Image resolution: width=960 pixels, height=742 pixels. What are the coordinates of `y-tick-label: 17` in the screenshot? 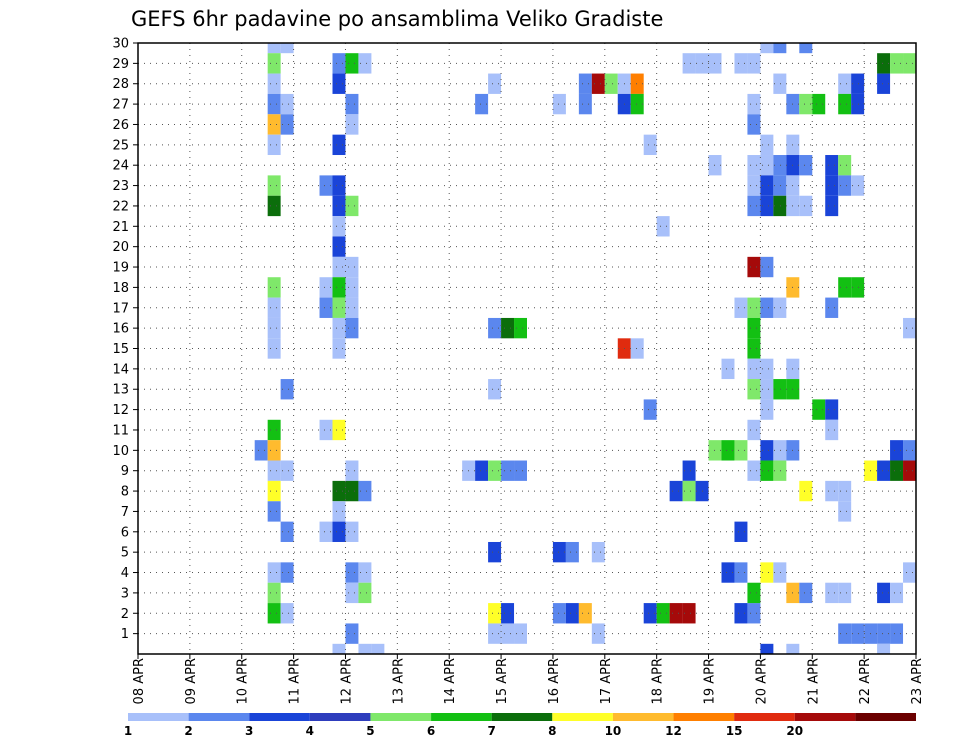 It's located at (120, 308).